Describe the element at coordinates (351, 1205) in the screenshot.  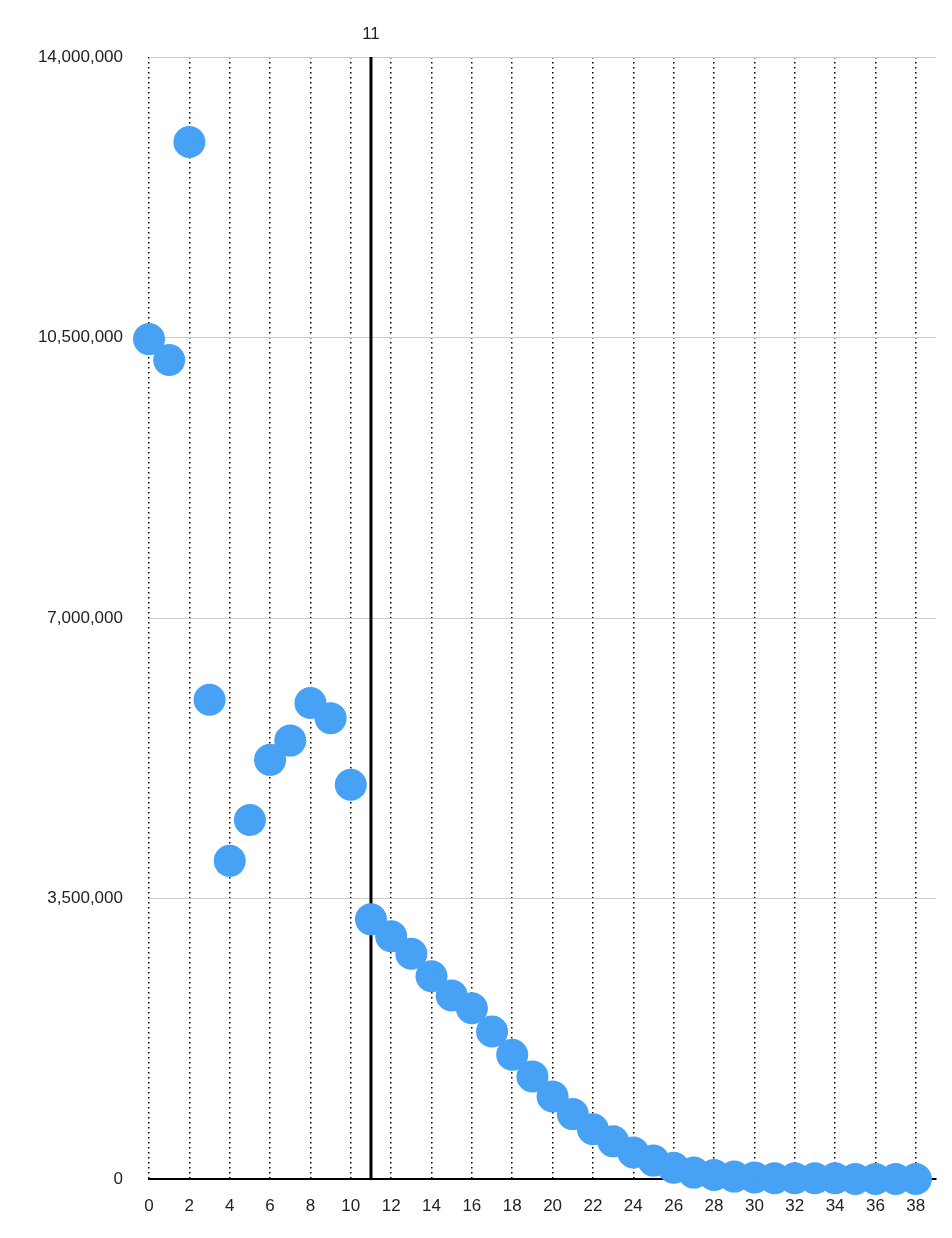
I see `x-tick-label: 10` at that location.